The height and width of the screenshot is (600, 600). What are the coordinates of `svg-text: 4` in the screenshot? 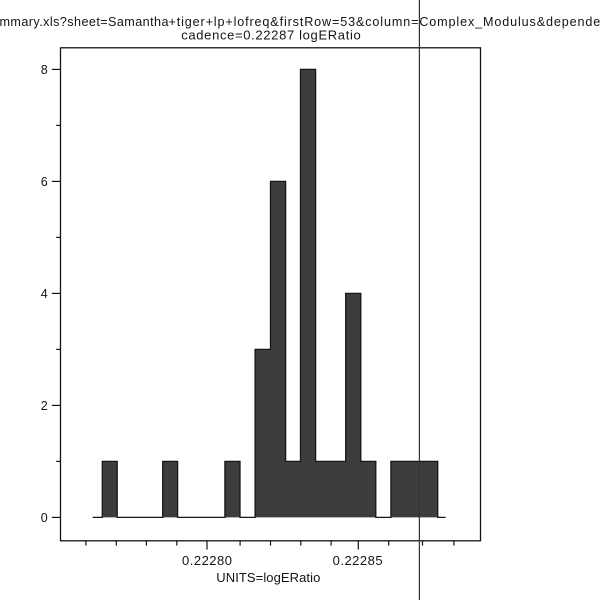 It's located at (44, 294).